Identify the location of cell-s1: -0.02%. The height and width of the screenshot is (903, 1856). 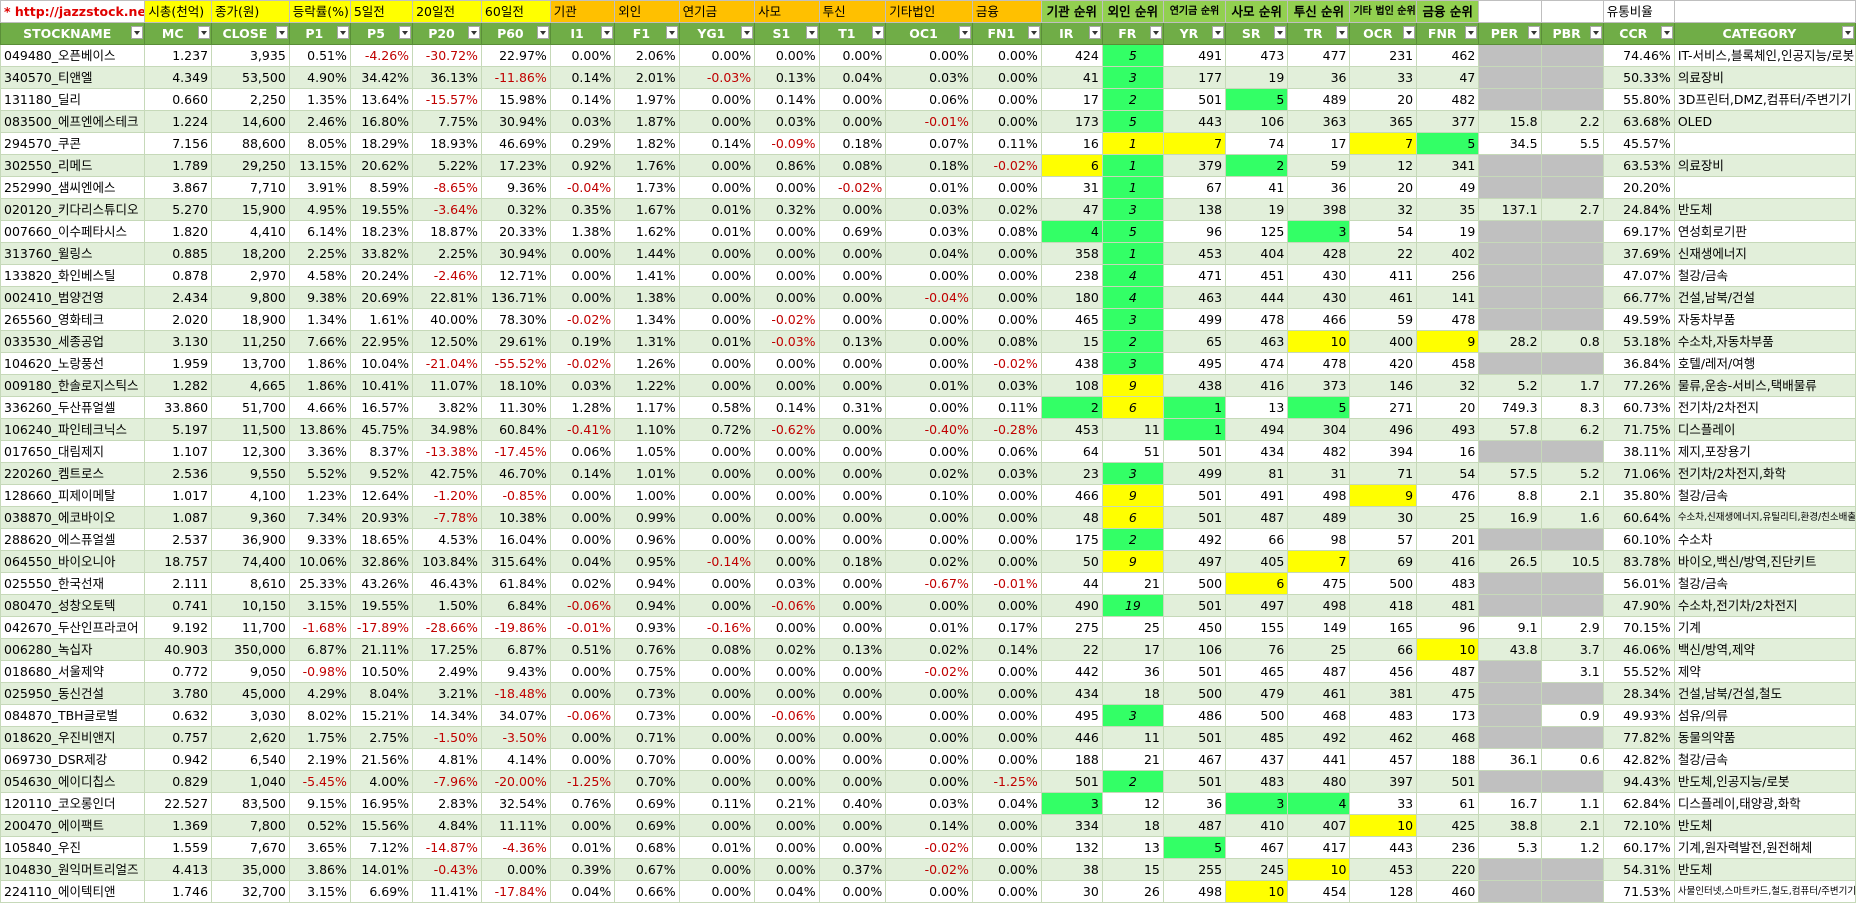
(787, 319).